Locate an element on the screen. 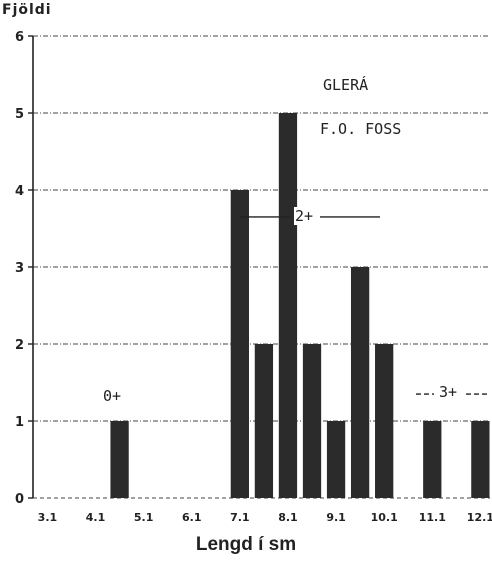  x-tick-label: 7.1 is located at coordinates (240, 517).